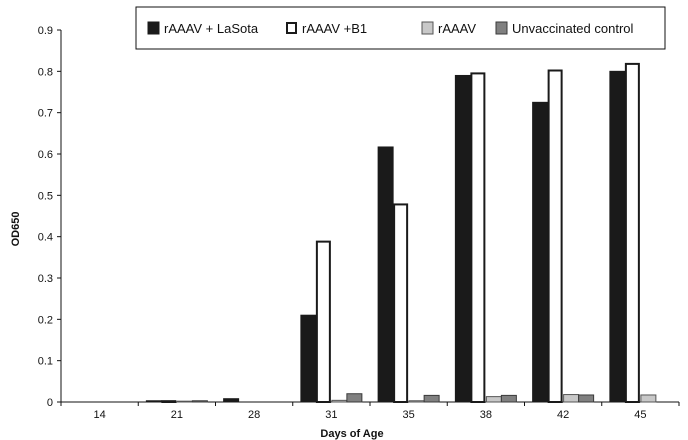 The width and height of the screenshot is (688, 440). What do you see at coordinates (50, 403) in the screenshot?
I see `y-tick-label: 0` at bounding box center [50, 403].